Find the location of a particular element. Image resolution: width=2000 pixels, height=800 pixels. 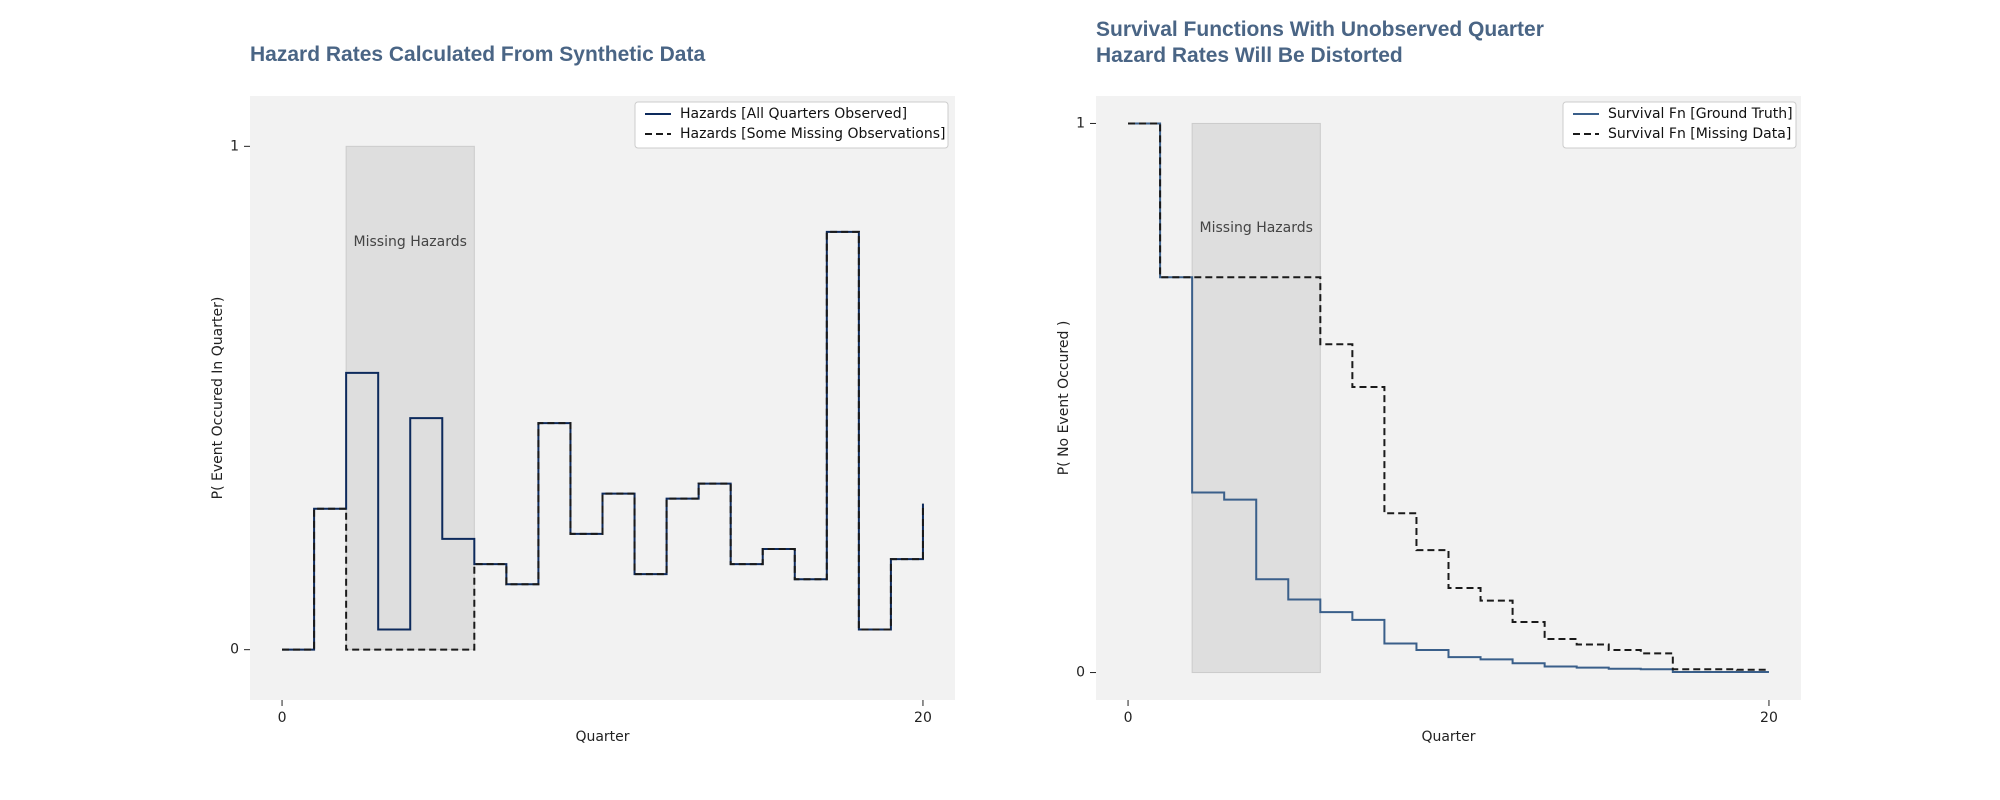

legend-label: Hazards [Some Missing Observations] is located at coordinates (812, 134).